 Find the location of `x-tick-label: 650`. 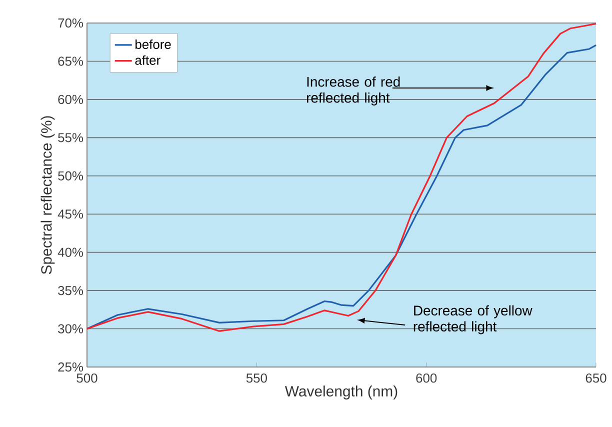

x-tick-label: 650 is located at coordinates (596, 378).